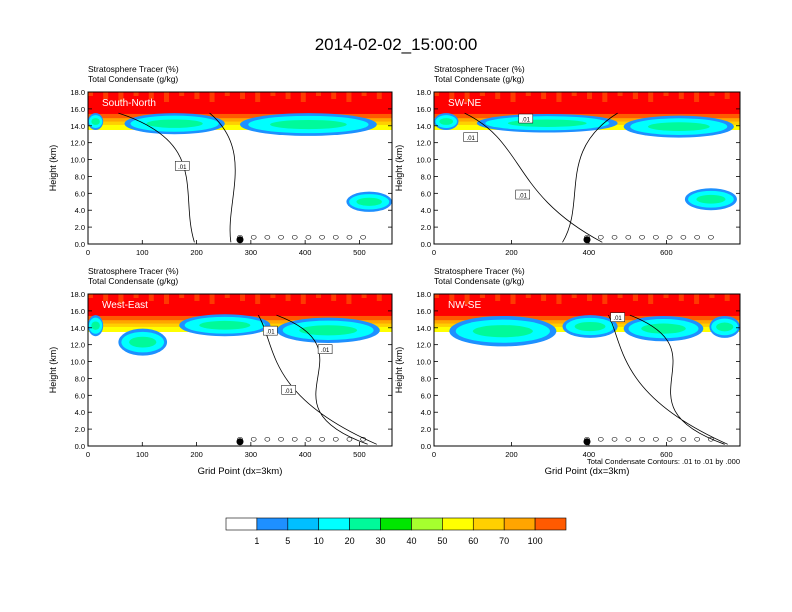  What do you see at coordinates (587, 442) in the screenshot?
I see `location-marker` at bounding box center [587, 442].